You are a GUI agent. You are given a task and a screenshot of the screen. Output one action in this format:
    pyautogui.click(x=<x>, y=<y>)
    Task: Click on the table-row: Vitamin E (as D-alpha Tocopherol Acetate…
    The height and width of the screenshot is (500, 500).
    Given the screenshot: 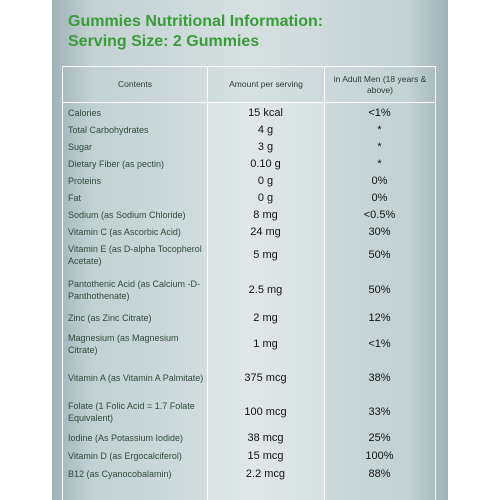 What is the action you would take?
    pyautogui.click(x=249, y=255)
    